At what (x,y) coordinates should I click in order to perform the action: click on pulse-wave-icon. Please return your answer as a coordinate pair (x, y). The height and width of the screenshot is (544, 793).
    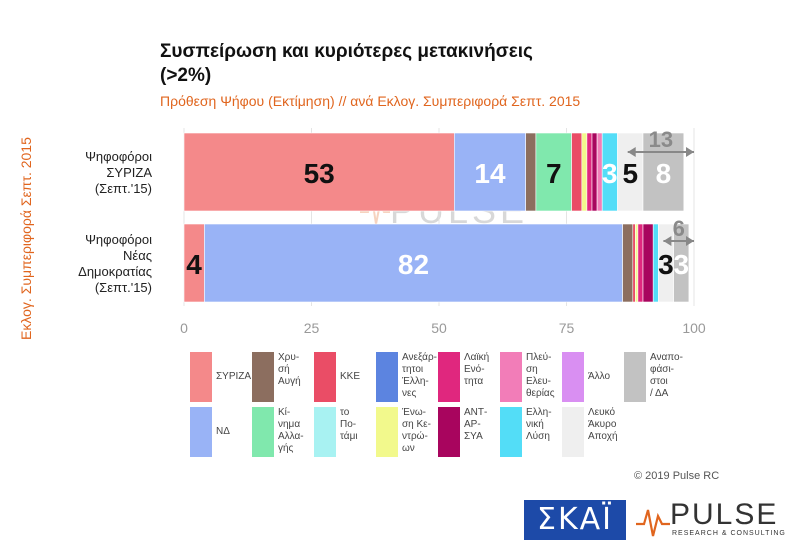
    Looking at the image, I should click on (653, 523).